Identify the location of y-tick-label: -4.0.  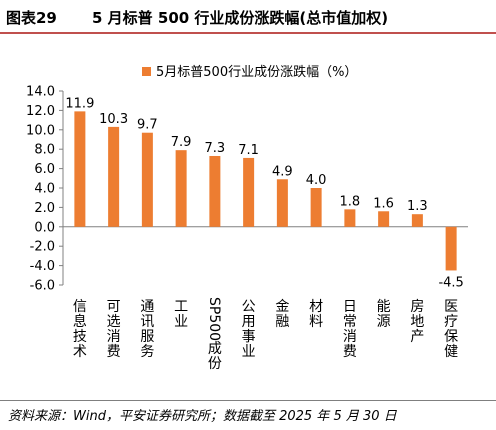
(42, 266).